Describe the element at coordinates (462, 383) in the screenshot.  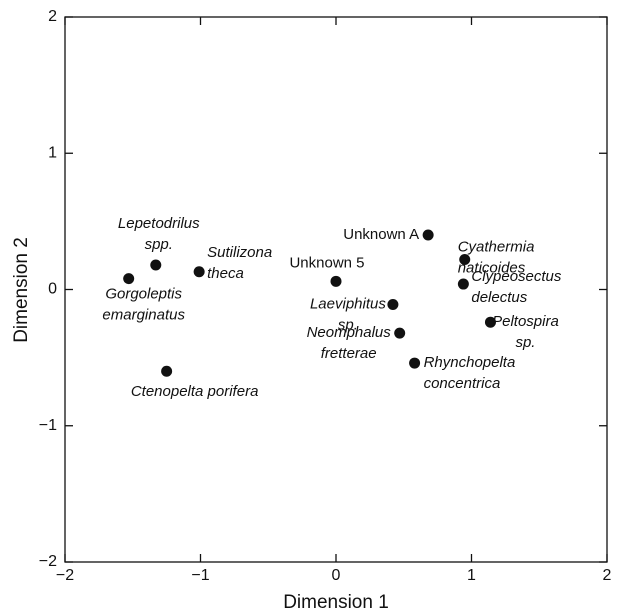
I see `point-label: concentrica` at that location.